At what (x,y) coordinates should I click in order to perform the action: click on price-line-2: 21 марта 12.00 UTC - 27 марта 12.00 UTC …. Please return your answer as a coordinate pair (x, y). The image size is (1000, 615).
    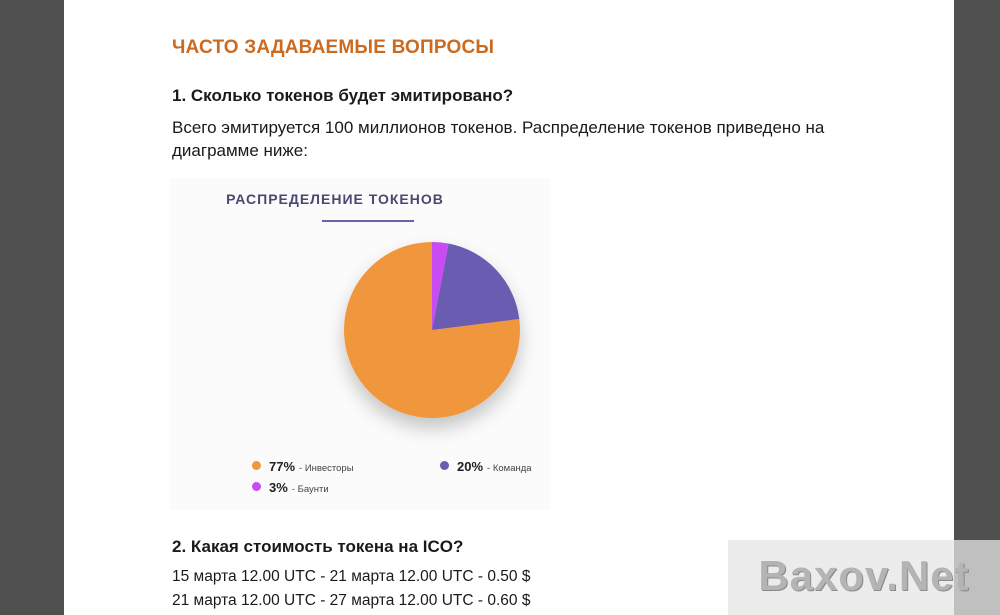
    Looking at the image, I should click on (351, 600).